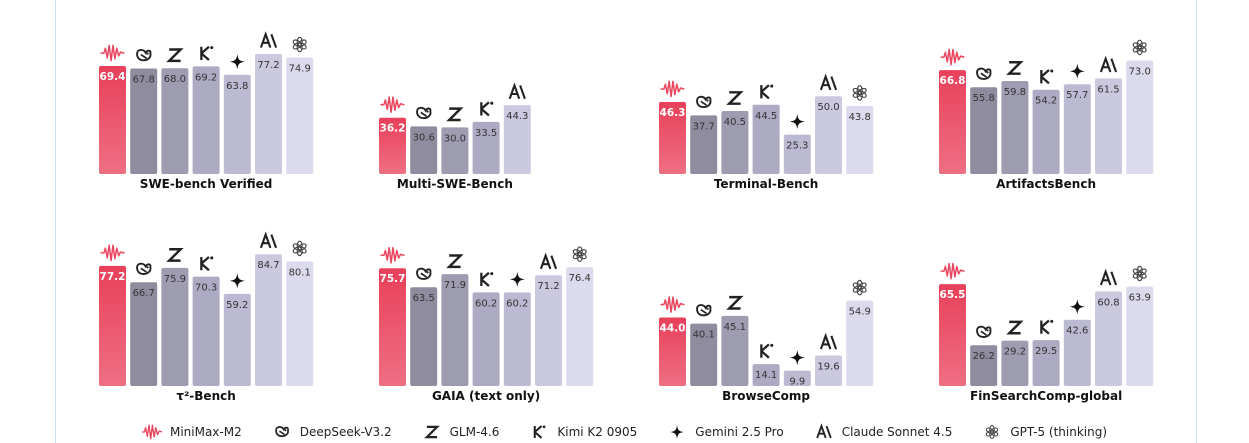  What do you see at coordinates (175, 279) in the screenshot?
I see `bar-value-label: 75.9` at bounding box center [175, 279].